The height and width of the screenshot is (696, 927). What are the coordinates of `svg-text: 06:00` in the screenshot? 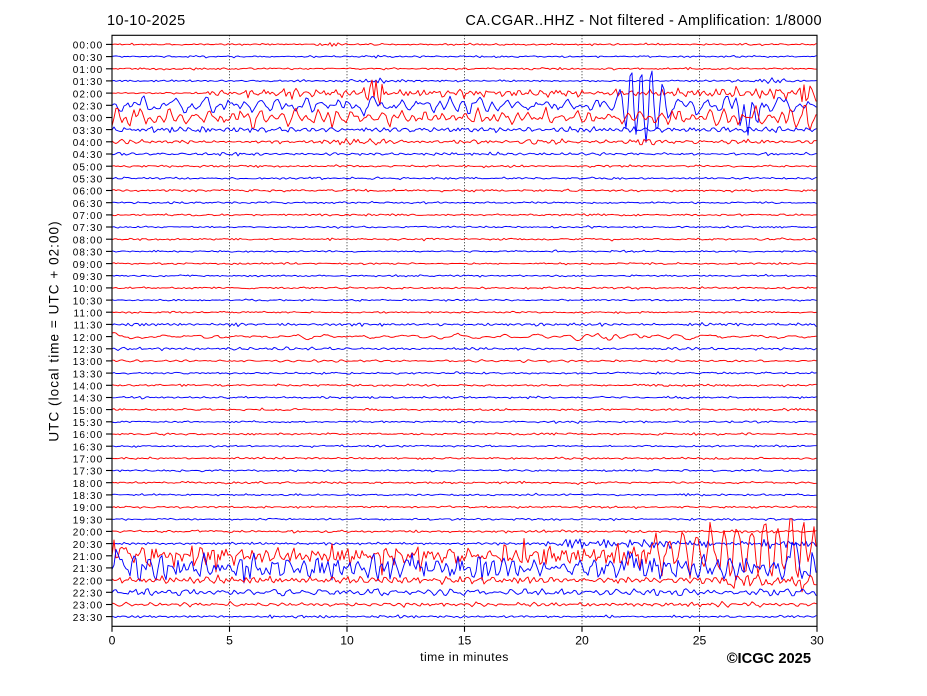 It's located at (88, 192).